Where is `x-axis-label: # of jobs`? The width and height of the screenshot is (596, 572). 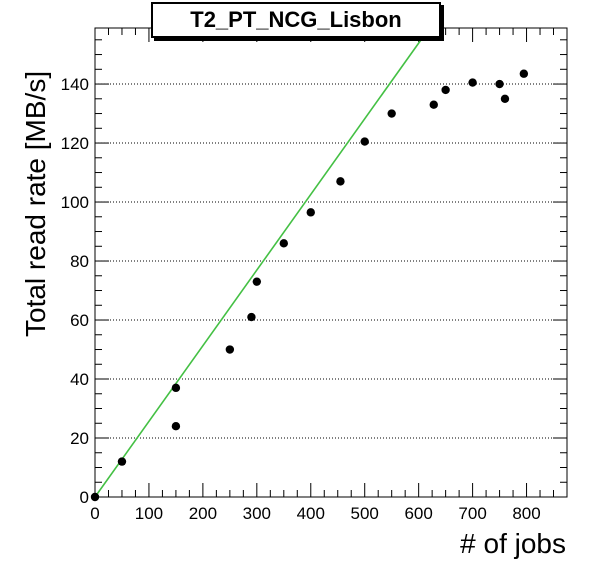
x-axis-label: # of jobs is located at coordinates (513, 543).